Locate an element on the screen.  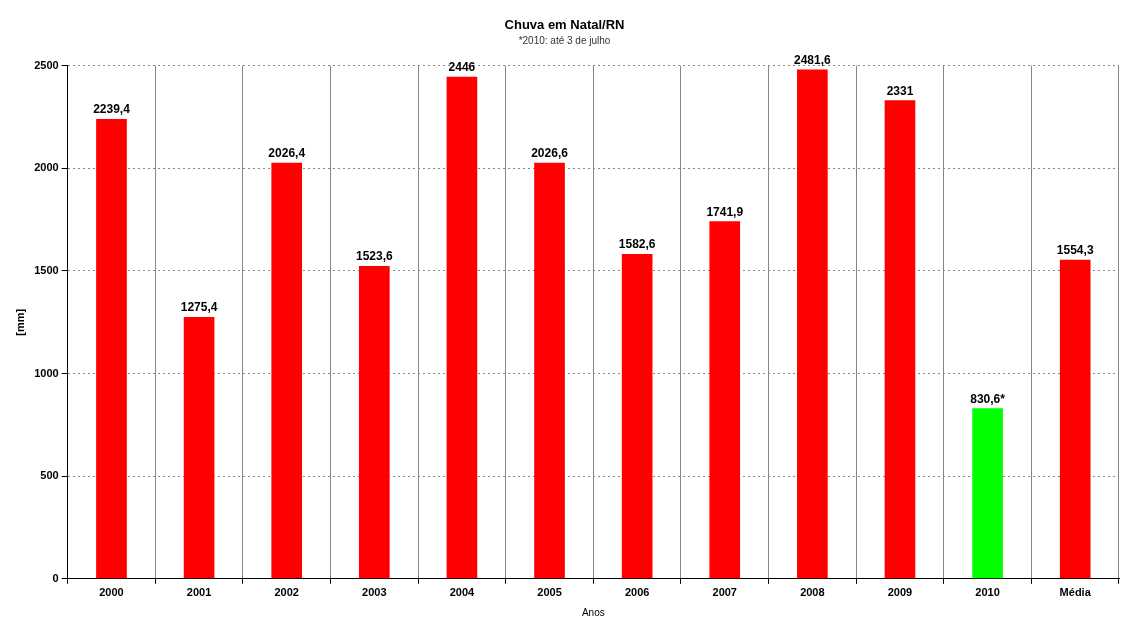
y-tick-label: 2500 is located at coordinates (46, 64).